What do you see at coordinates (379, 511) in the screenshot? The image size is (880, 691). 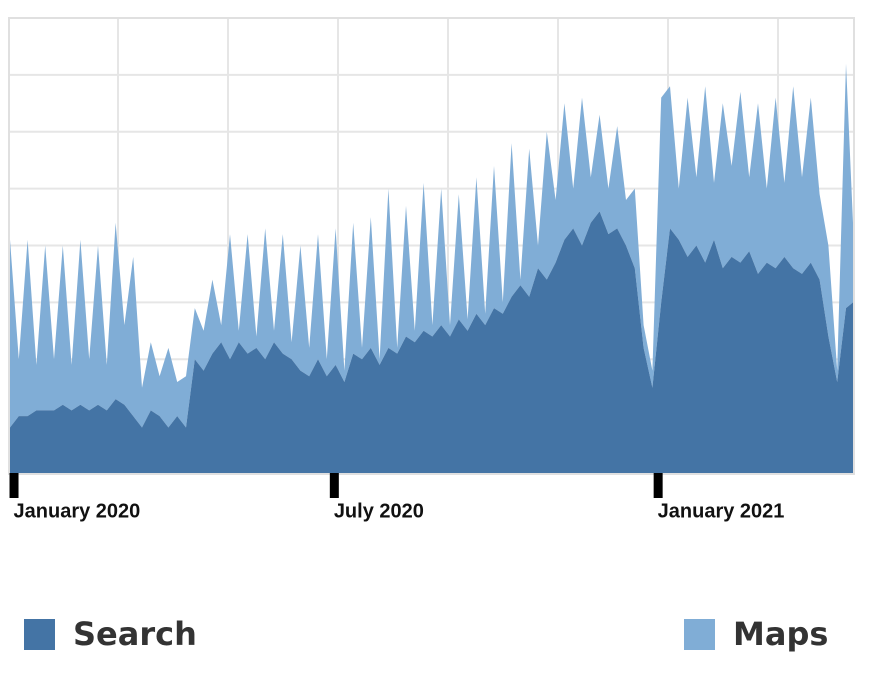 I see `x-tick-label: July 2020` at bounding box center [379, 511].